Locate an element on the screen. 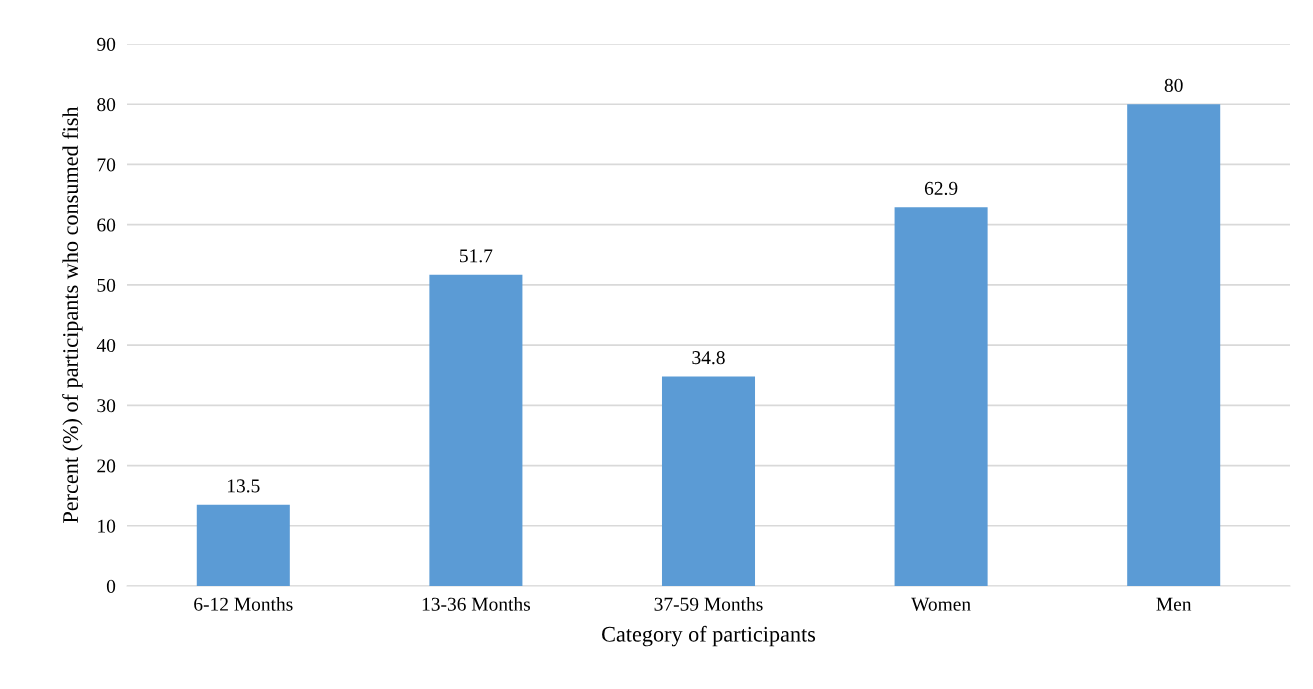 This screenshot has height=689, width=1313. x-tick-label: 6-12 Months is located at coordinates (243, 604).